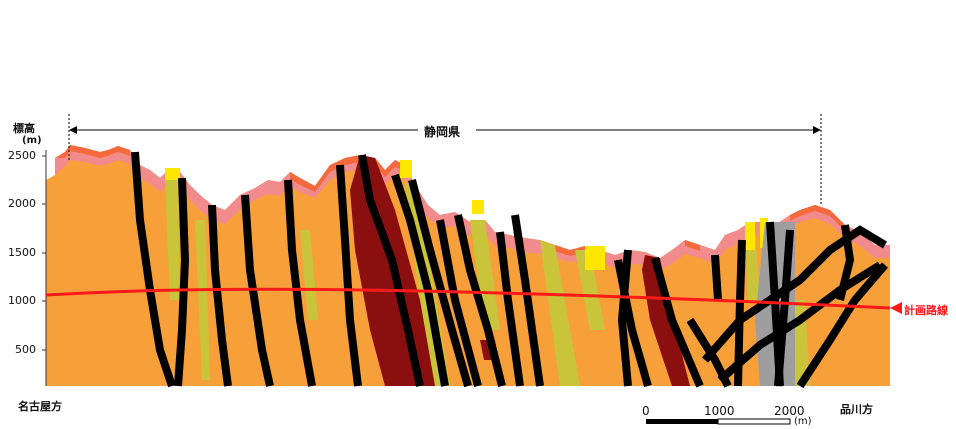 This screenshot has width=956, height=429. Describe the element at coordinates (856, 409) in the screenshot. I see `right-end-label: 品川方` at that location.